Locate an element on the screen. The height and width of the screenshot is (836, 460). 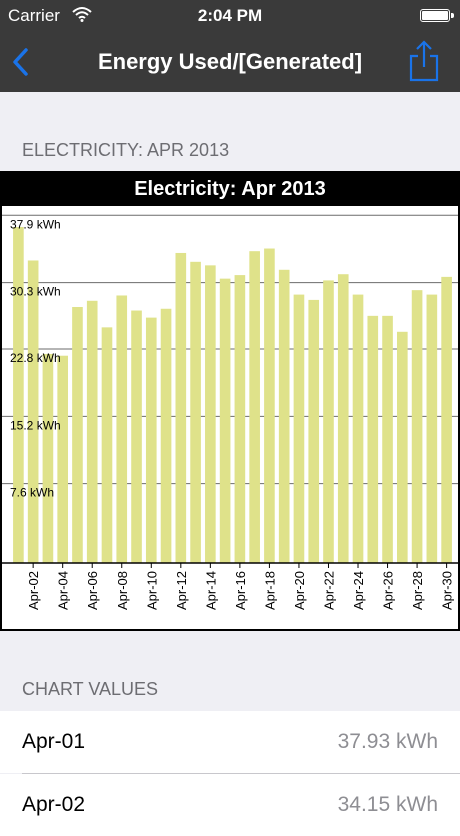
page-title: Energy Used/[Generated] is located at coordinates (230, 61).